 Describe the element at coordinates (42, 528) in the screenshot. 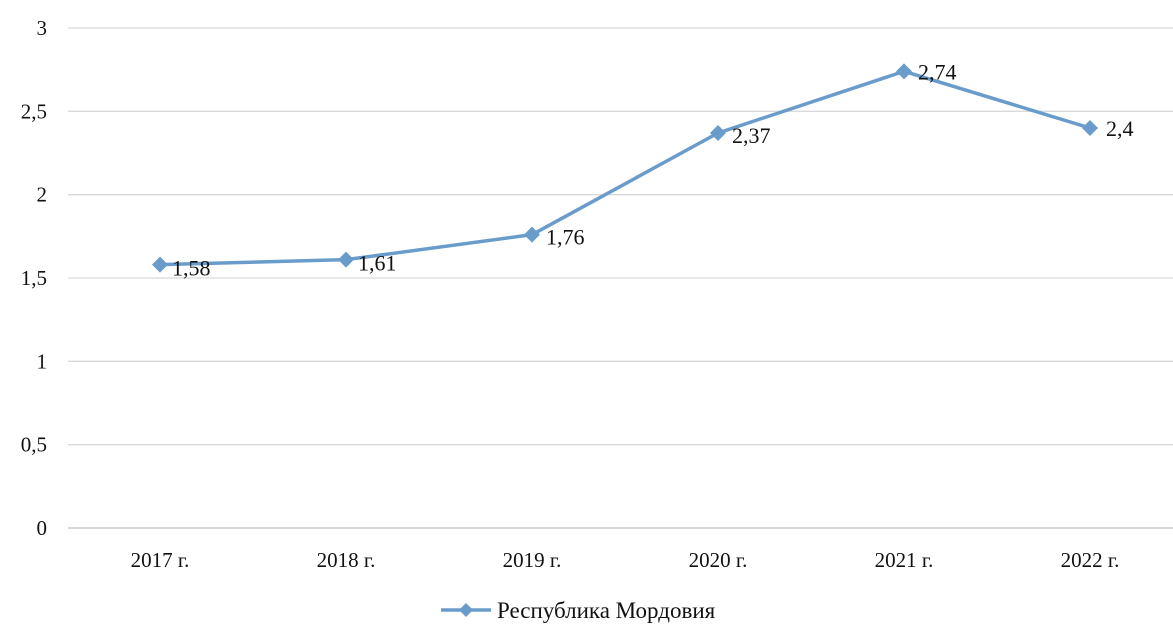

I see `y-tick-label: 0` at that location.